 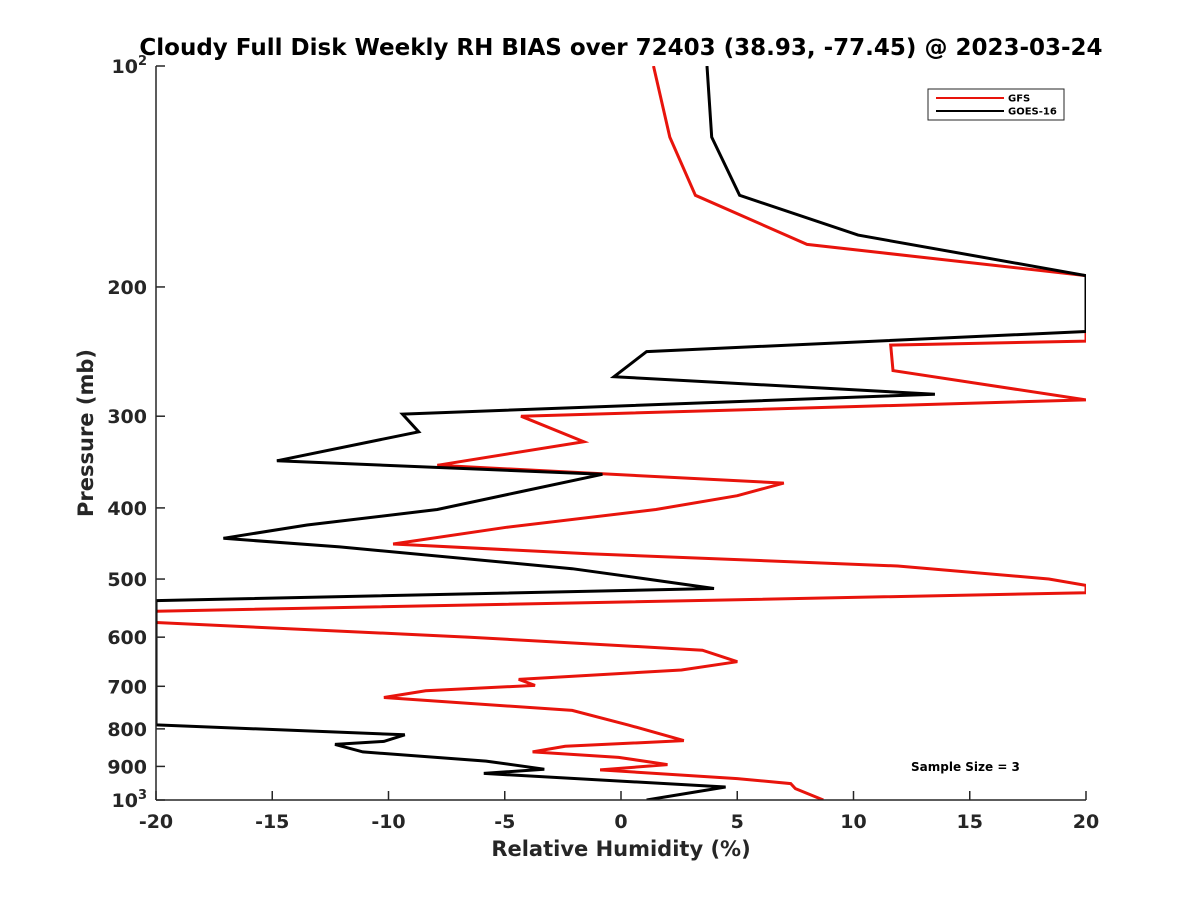 I want to click on y-tick-label: 400, so click(x=127, y=509).